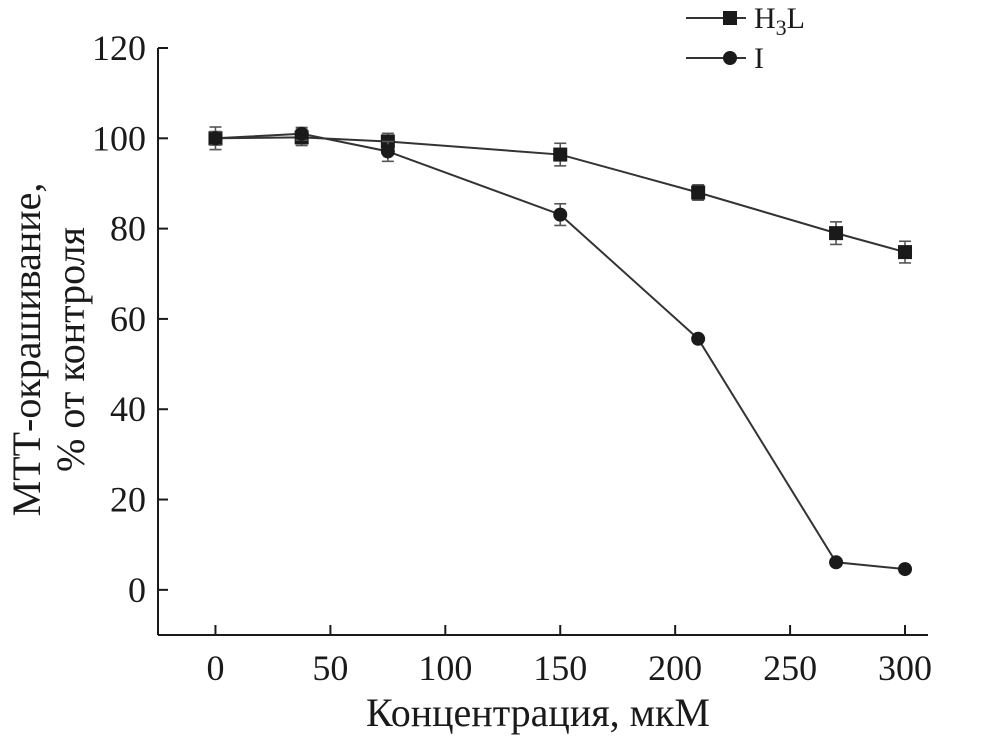 Image resolution: width=984 pixels, height=739 pixels. What do you see at coordinates (675, 668) in the screenshot?
I see `x-tick-label: 200` at bounding box center [675, 668].